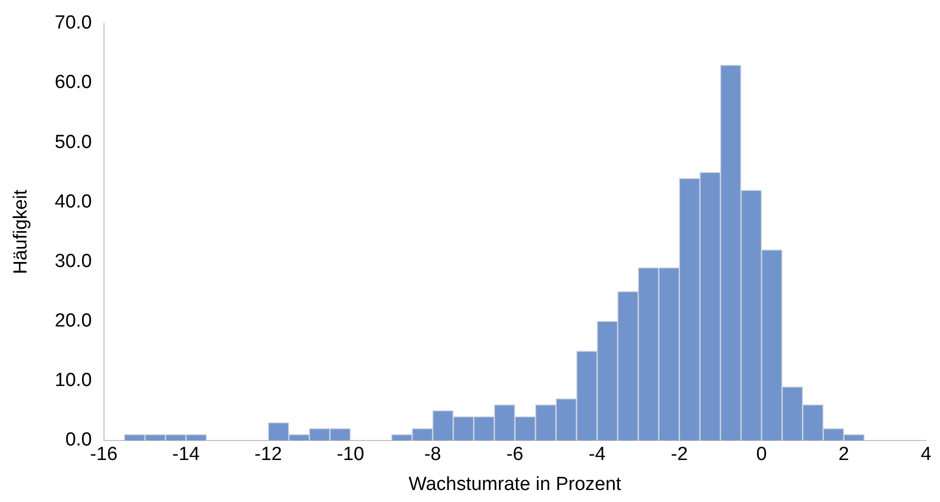 The width and height of the screenshot is (940, 502). I want to click on x-tick-label: 0, so click(761, 455).